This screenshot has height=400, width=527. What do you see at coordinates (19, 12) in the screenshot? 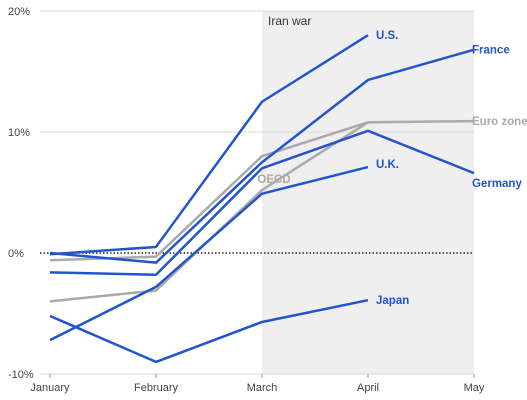
I see `y-tick-label: 20%` at bounding box center [19, 12].